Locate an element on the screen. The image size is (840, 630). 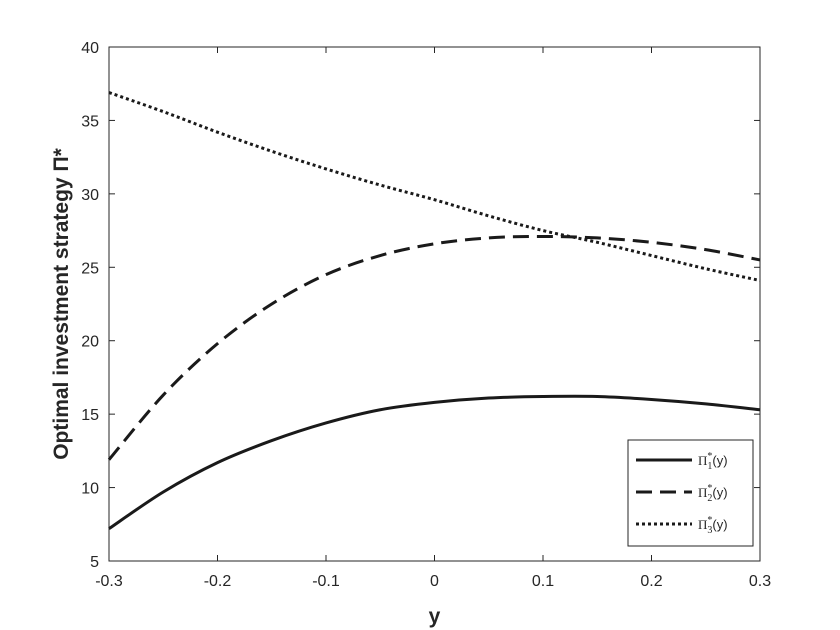
y-tick-label: 25 is located at coordinates (90, 268).